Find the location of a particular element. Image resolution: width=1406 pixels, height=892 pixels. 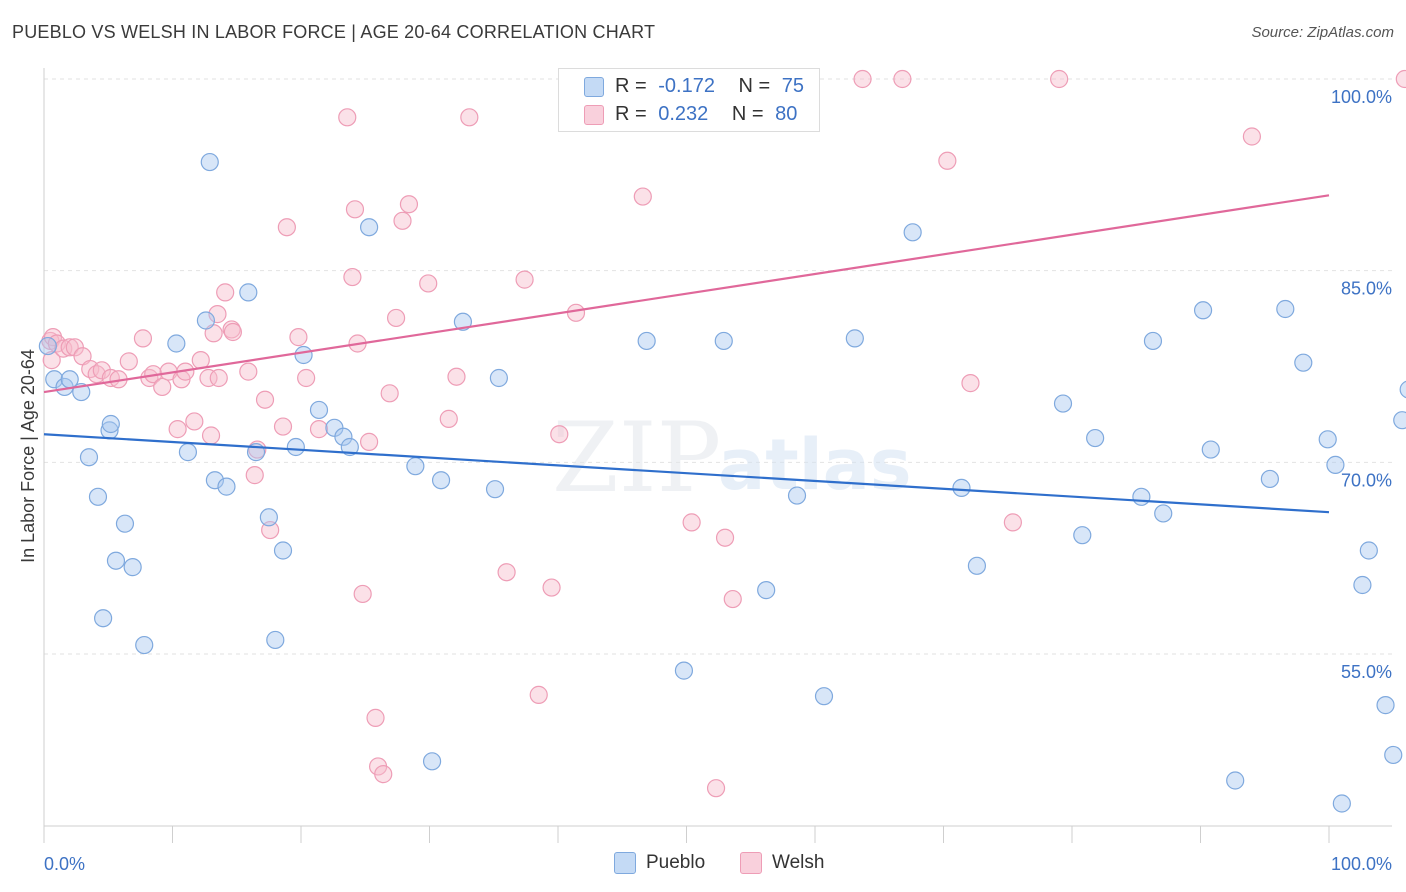

watermark-atlas: atlas is located at coordinates (815, 465).